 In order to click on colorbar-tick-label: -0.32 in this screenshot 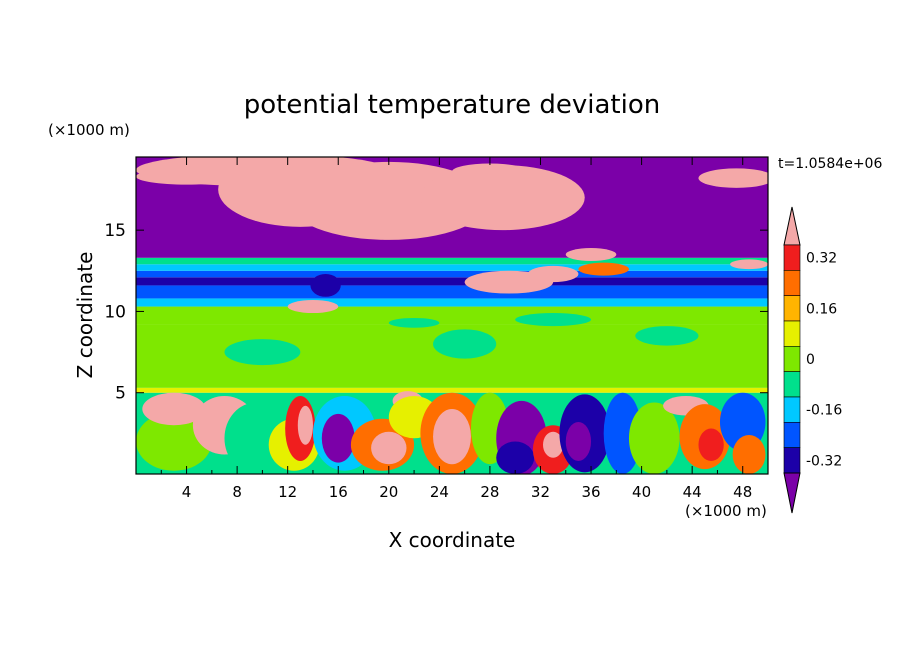, I will do `click(824, 461)`.